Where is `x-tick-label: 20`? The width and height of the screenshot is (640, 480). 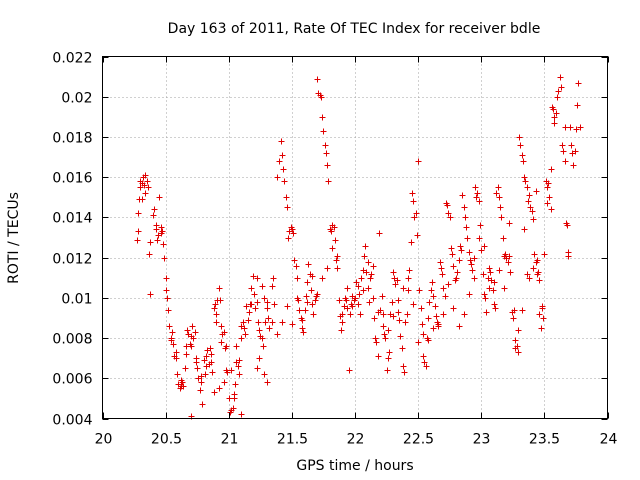 x-tick-label: 20 is located at coordinates (104, 440).